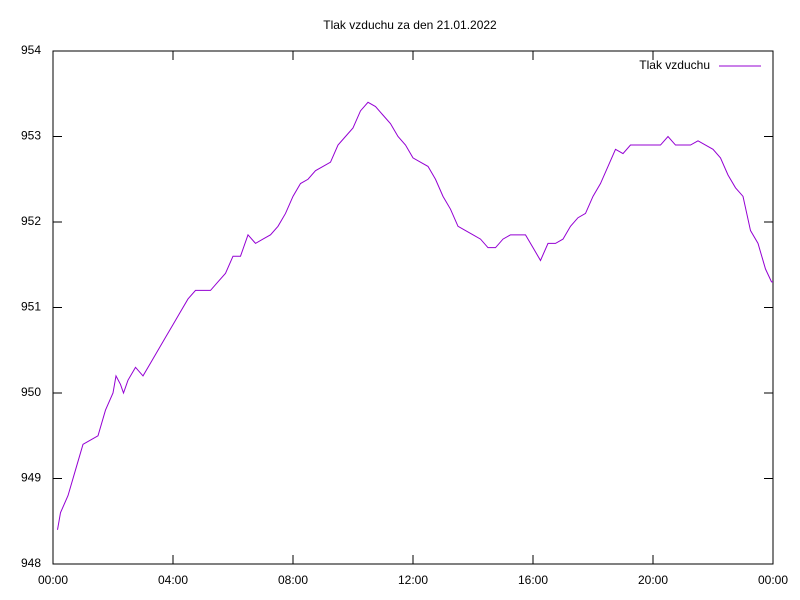 The height and width of the screenshot is (600, 800). What do you see at coordinates (31, 221) in the screenshot?
I see `y-tick-label: 952` at bounding box center [31, 221].